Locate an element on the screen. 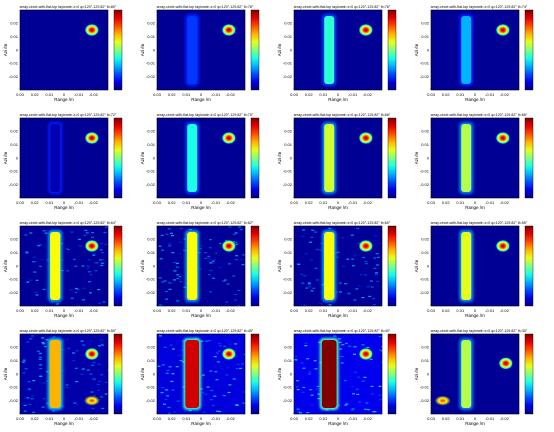  y-tick-label: -0.02 is located at coordinates (288, 292).